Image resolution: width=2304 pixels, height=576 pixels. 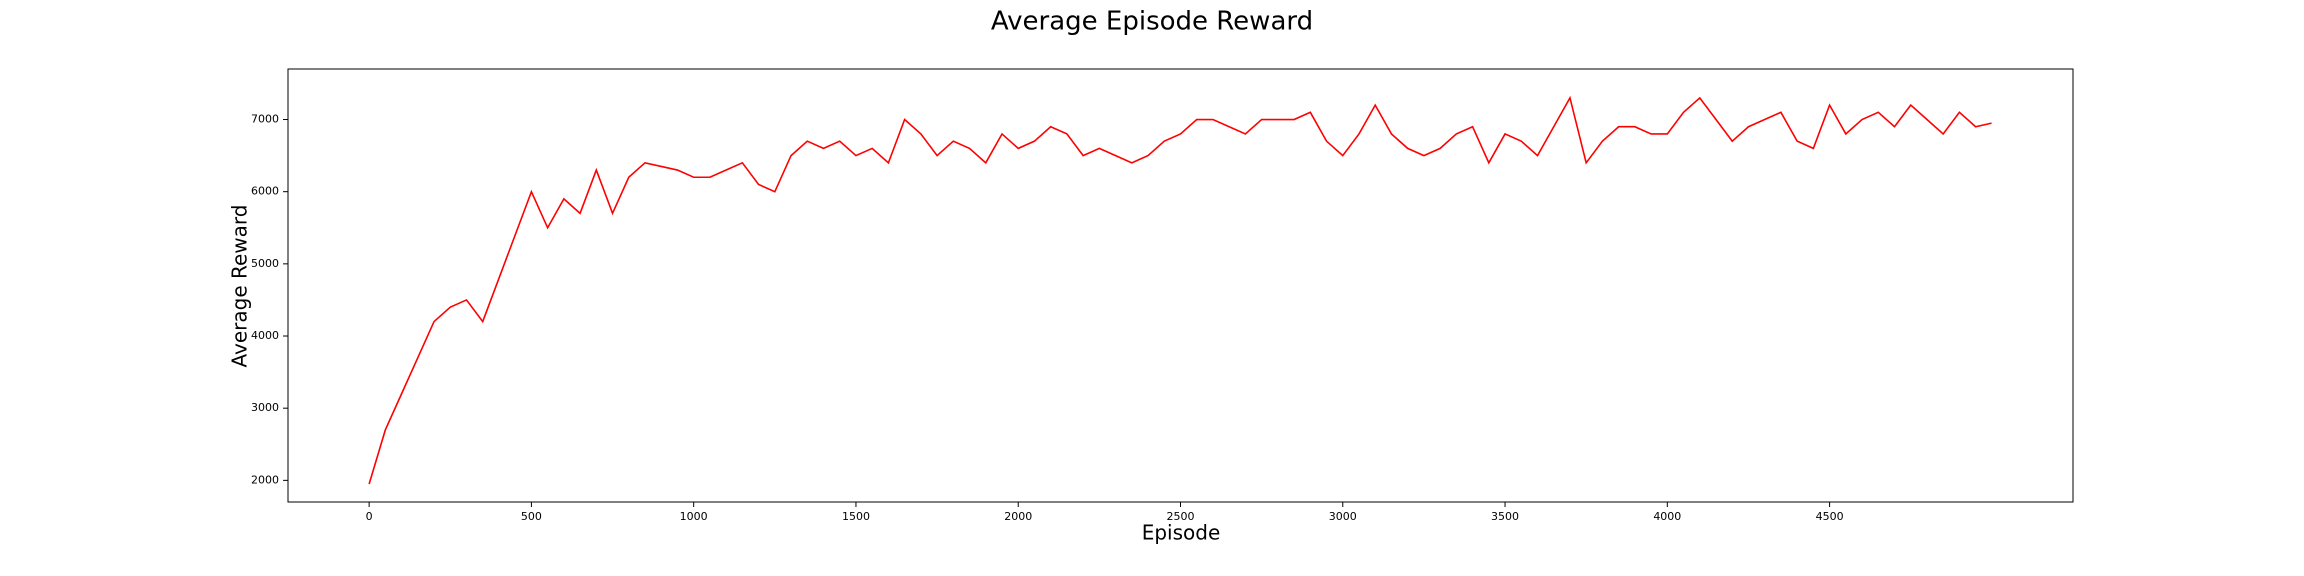 What do you see at coordinates (1667, 516) in the screenshot?
I see `x-tick-label: 4000` at bounding box center [1667, 516].